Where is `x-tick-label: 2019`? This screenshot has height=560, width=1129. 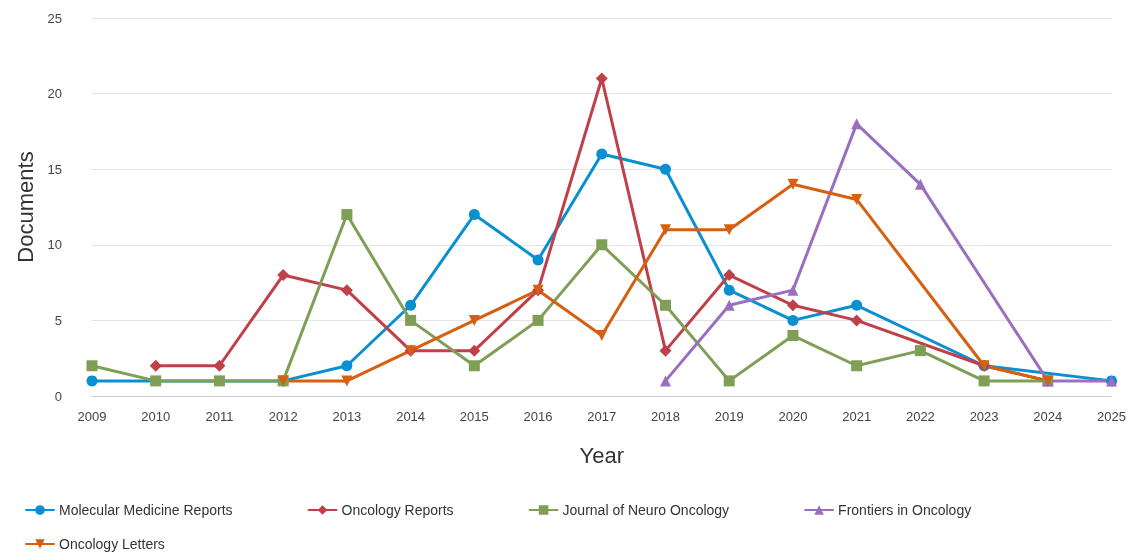
x-tick-label: 2019 is located at coordinates (729, 416).